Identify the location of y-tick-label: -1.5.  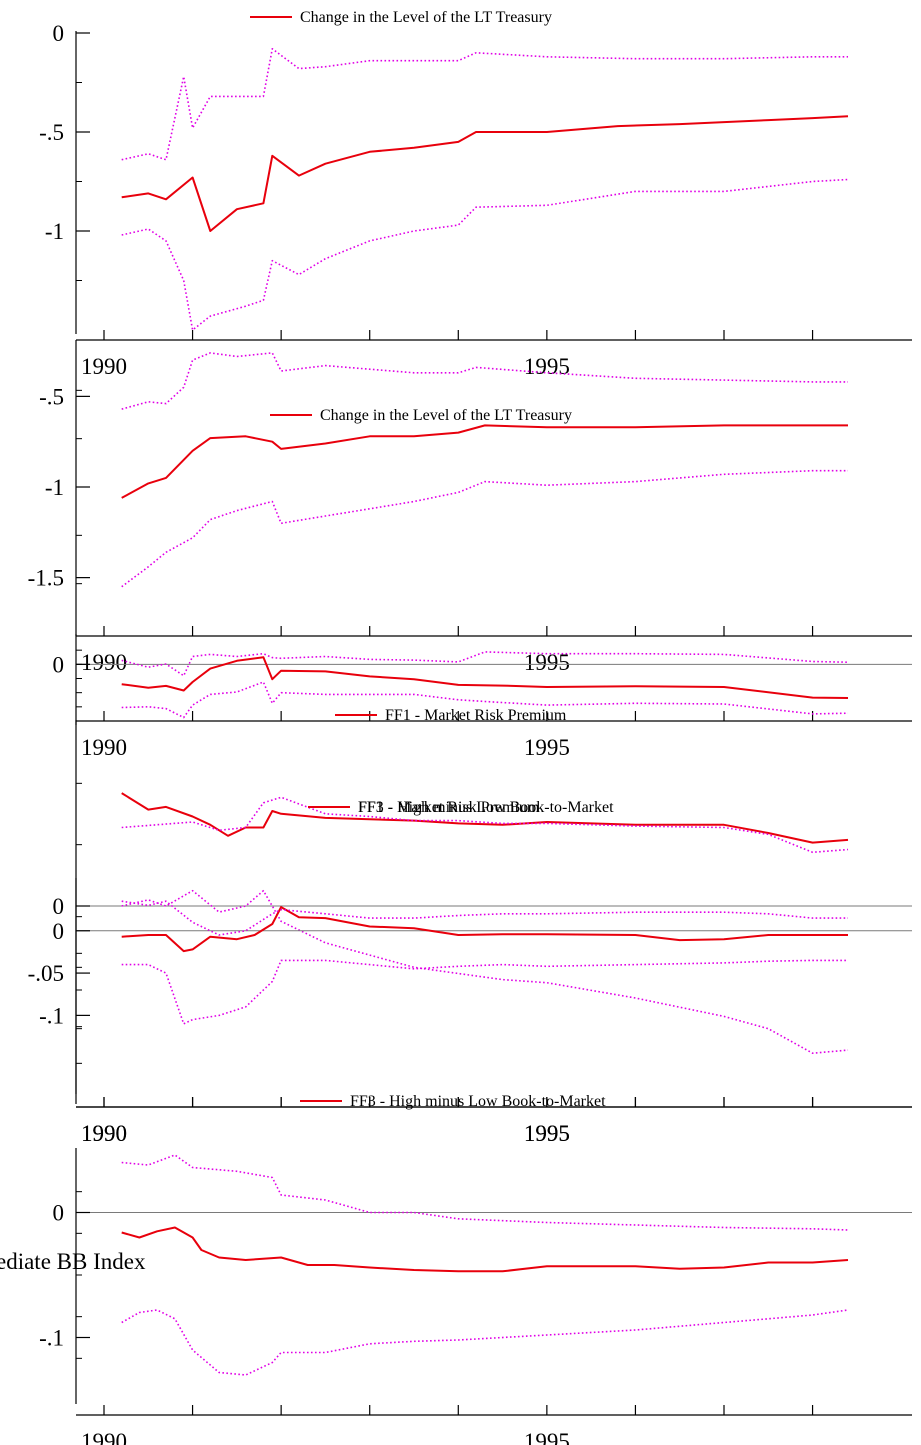
(46, 578).